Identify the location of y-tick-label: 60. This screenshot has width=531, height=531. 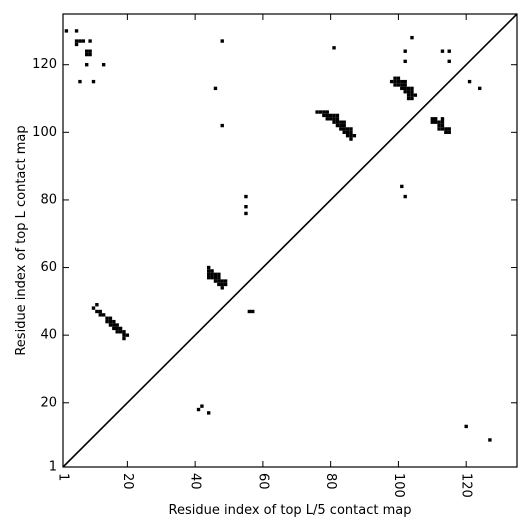
(48, 267).